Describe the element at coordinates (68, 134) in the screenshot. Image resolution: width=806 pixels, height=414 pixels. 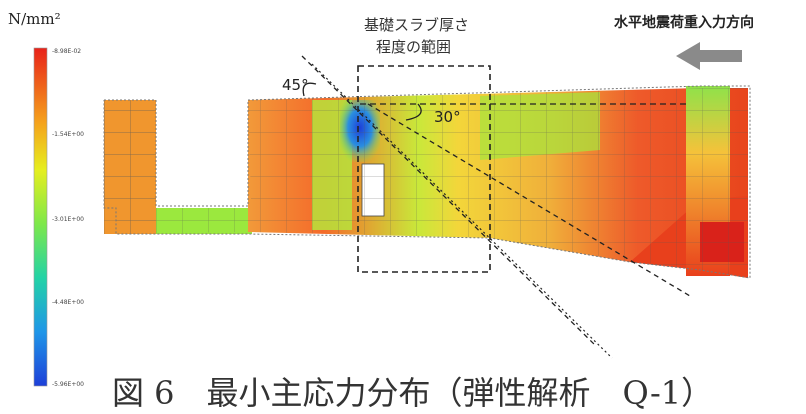
I see `scale-tick-label: -1.54E+00` at that location.